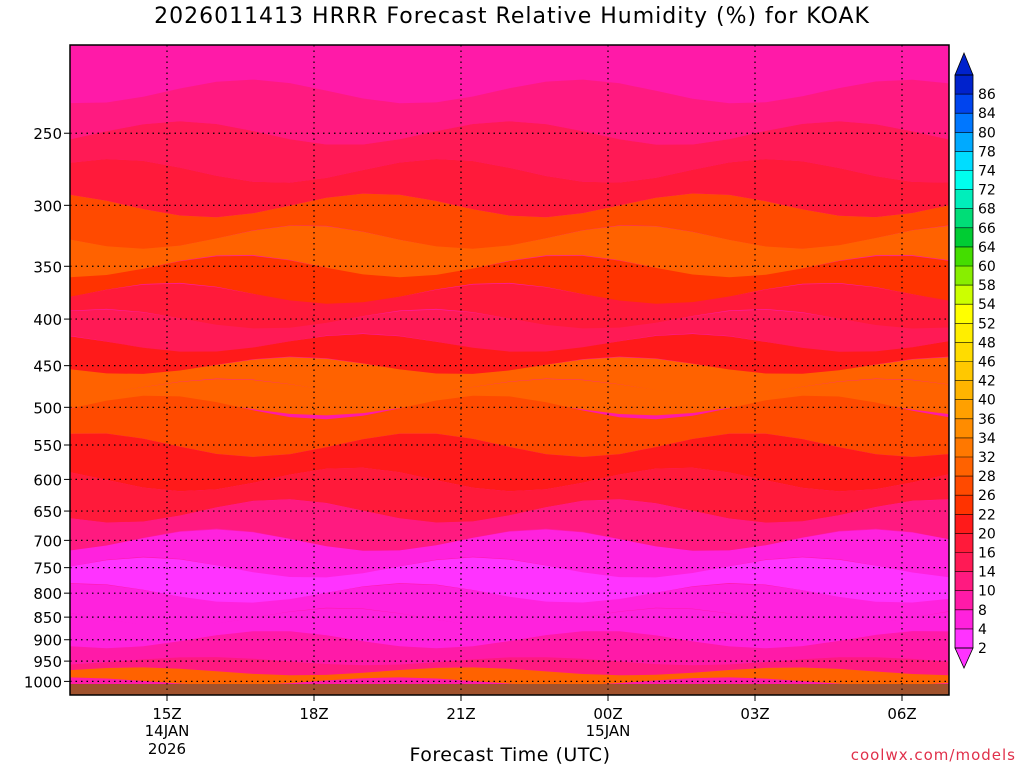  What do you see at coordinates (47, 541) in the screenshot?
I see `y-tick-label: 700` at bounding box center [47, 541].